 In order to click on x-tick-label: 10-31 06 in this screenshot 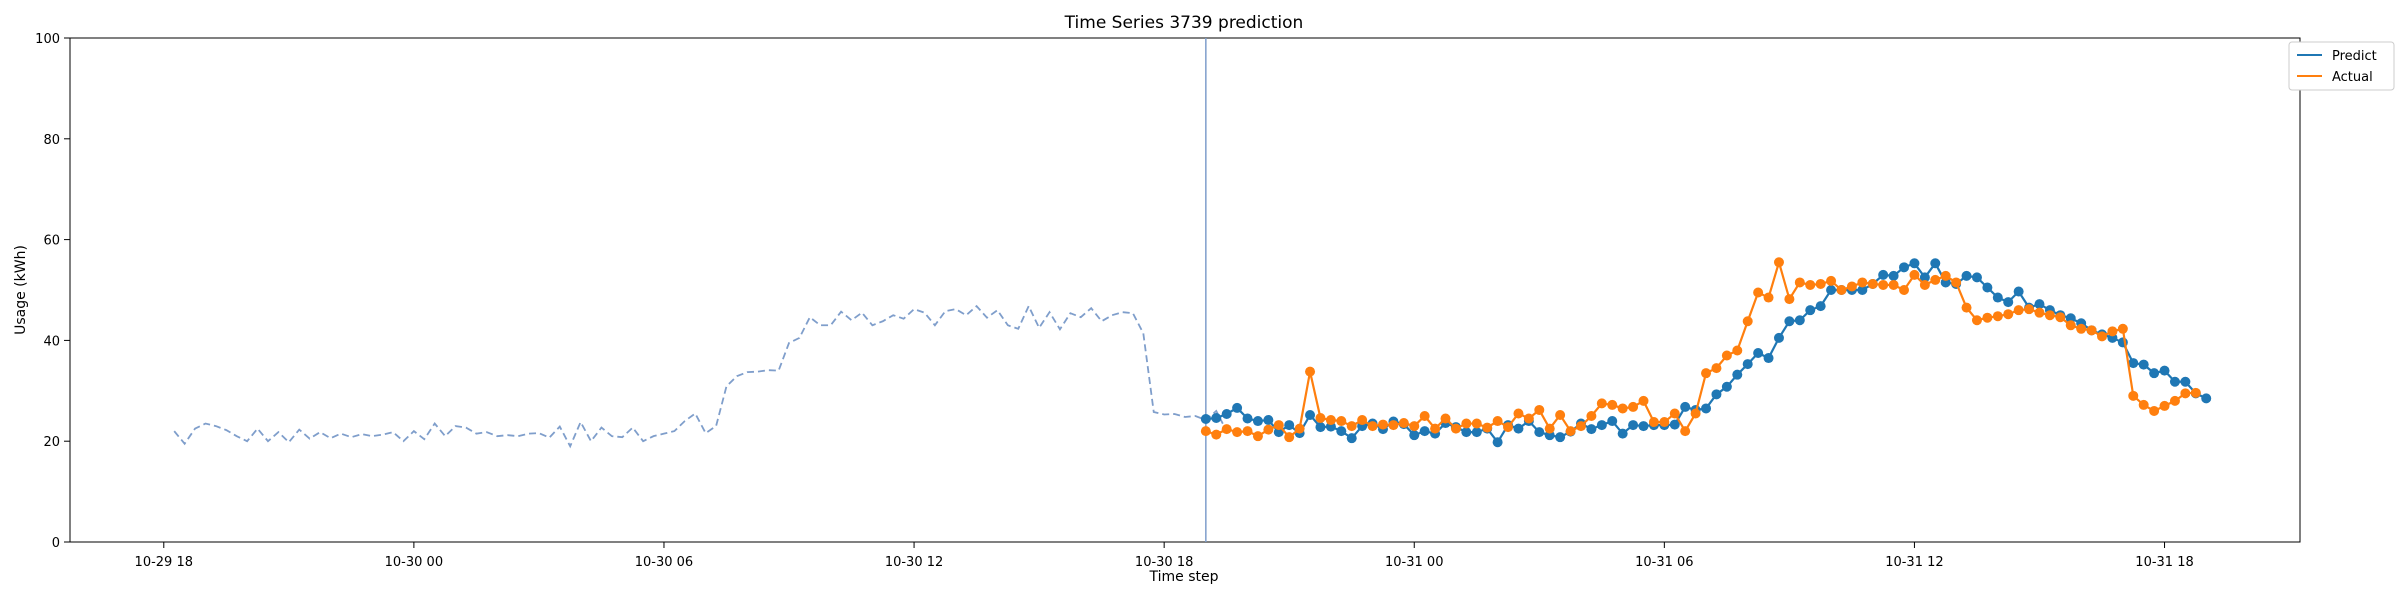, I will do `click(1664, 562)`.